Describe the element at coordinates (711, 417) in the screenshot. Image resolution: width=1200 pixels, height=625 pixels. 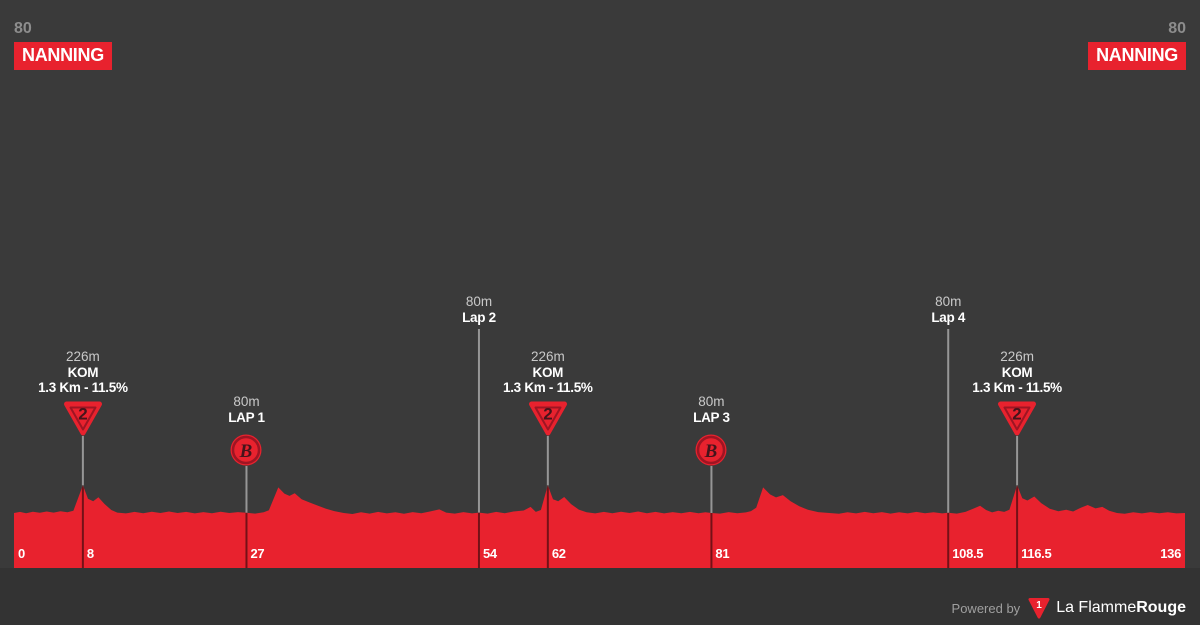
I see `marker-text-line: LAP 3` at that location.